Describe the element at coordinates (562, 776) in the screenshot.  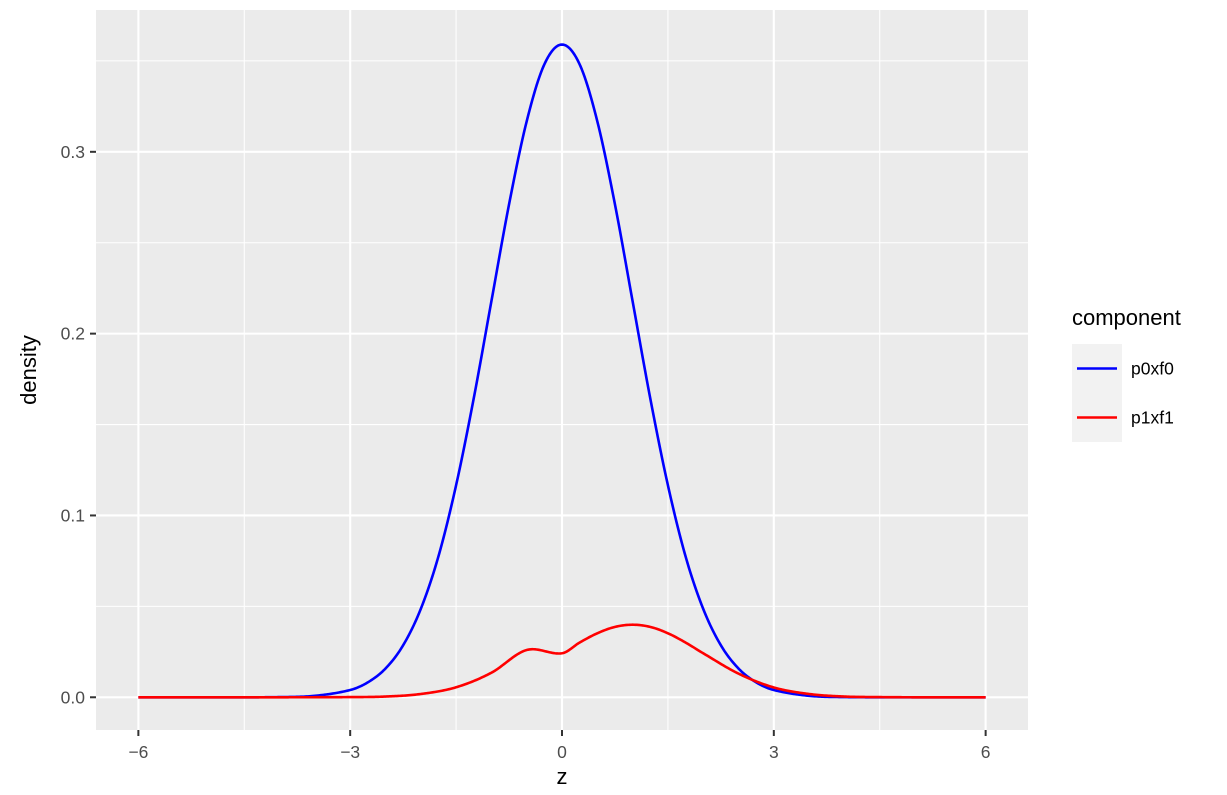
I see `x-axis-title: z` at that location.